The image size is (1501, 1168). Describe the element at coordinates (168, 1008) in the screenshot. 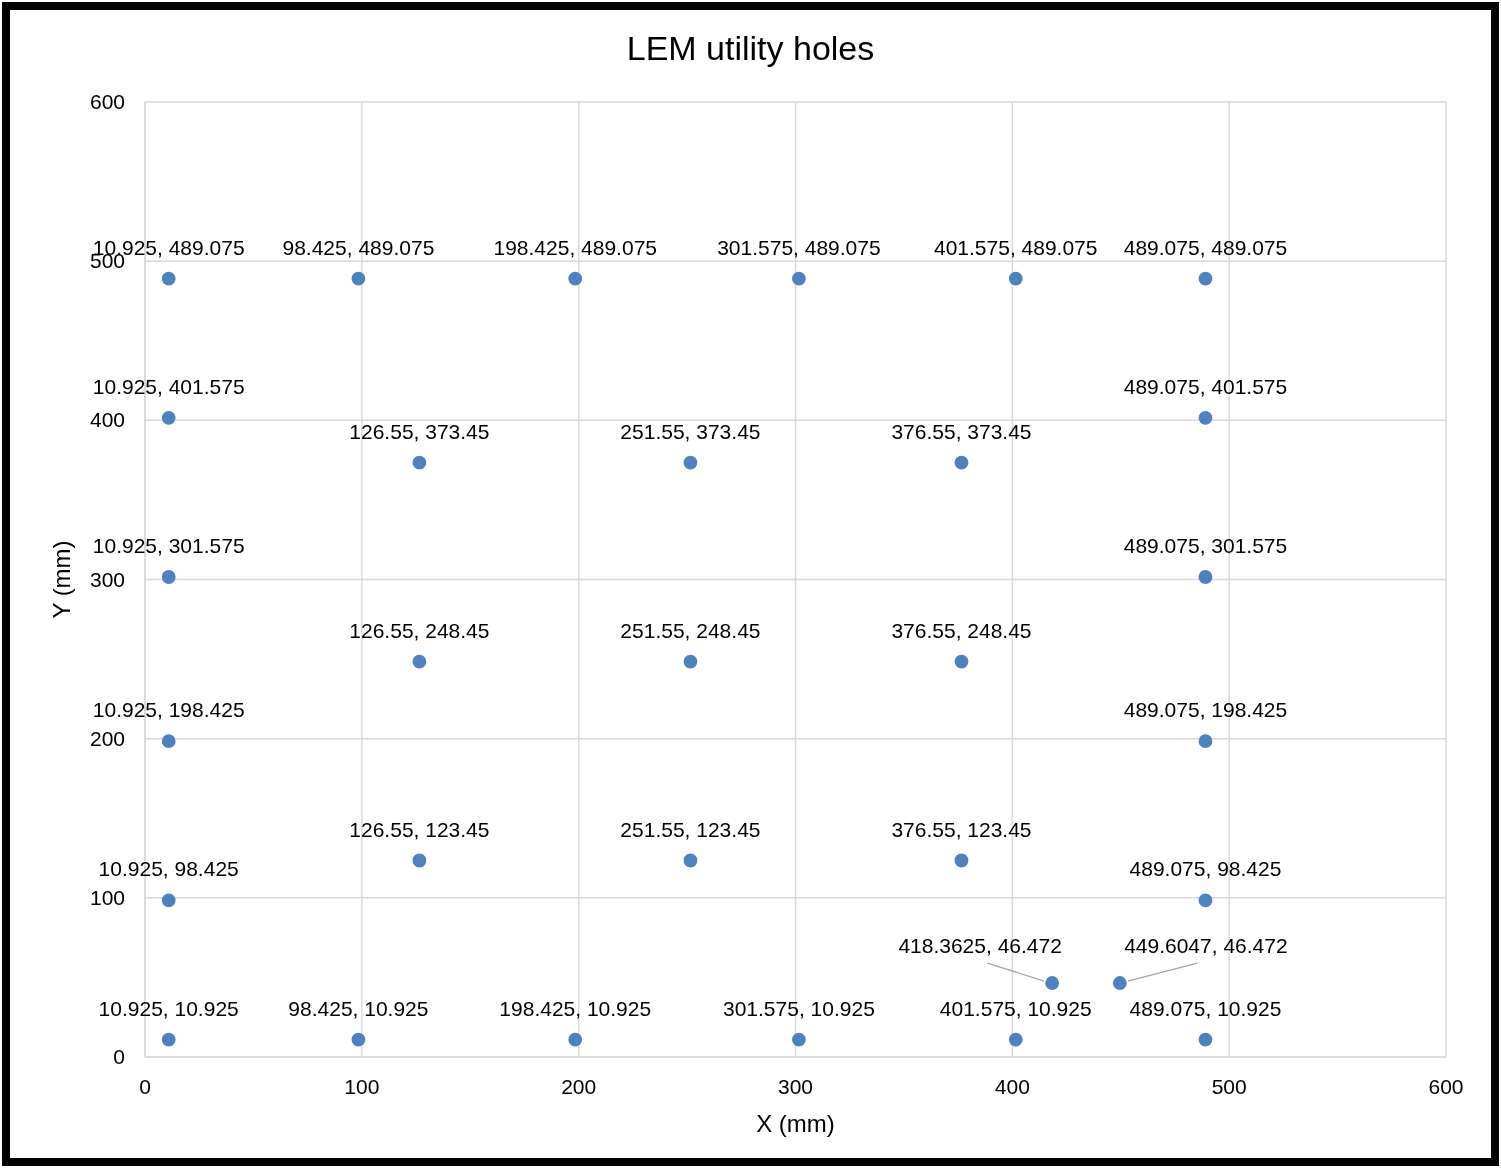

I see `data-label: 10.925, 10.925` at that location.